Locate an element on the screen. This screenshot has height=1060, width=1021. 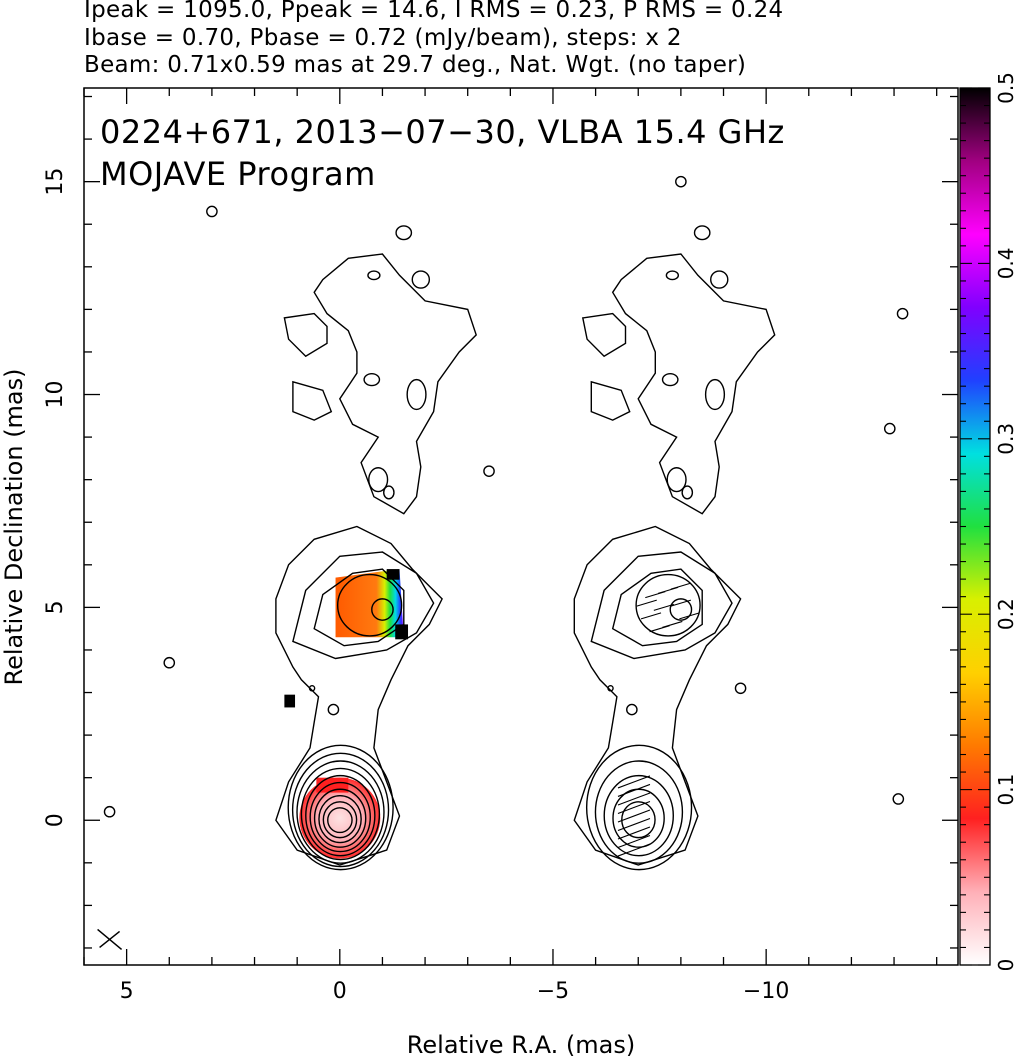
chart-subtitle: MOJAVE Program is located at coordinates (238, 174).